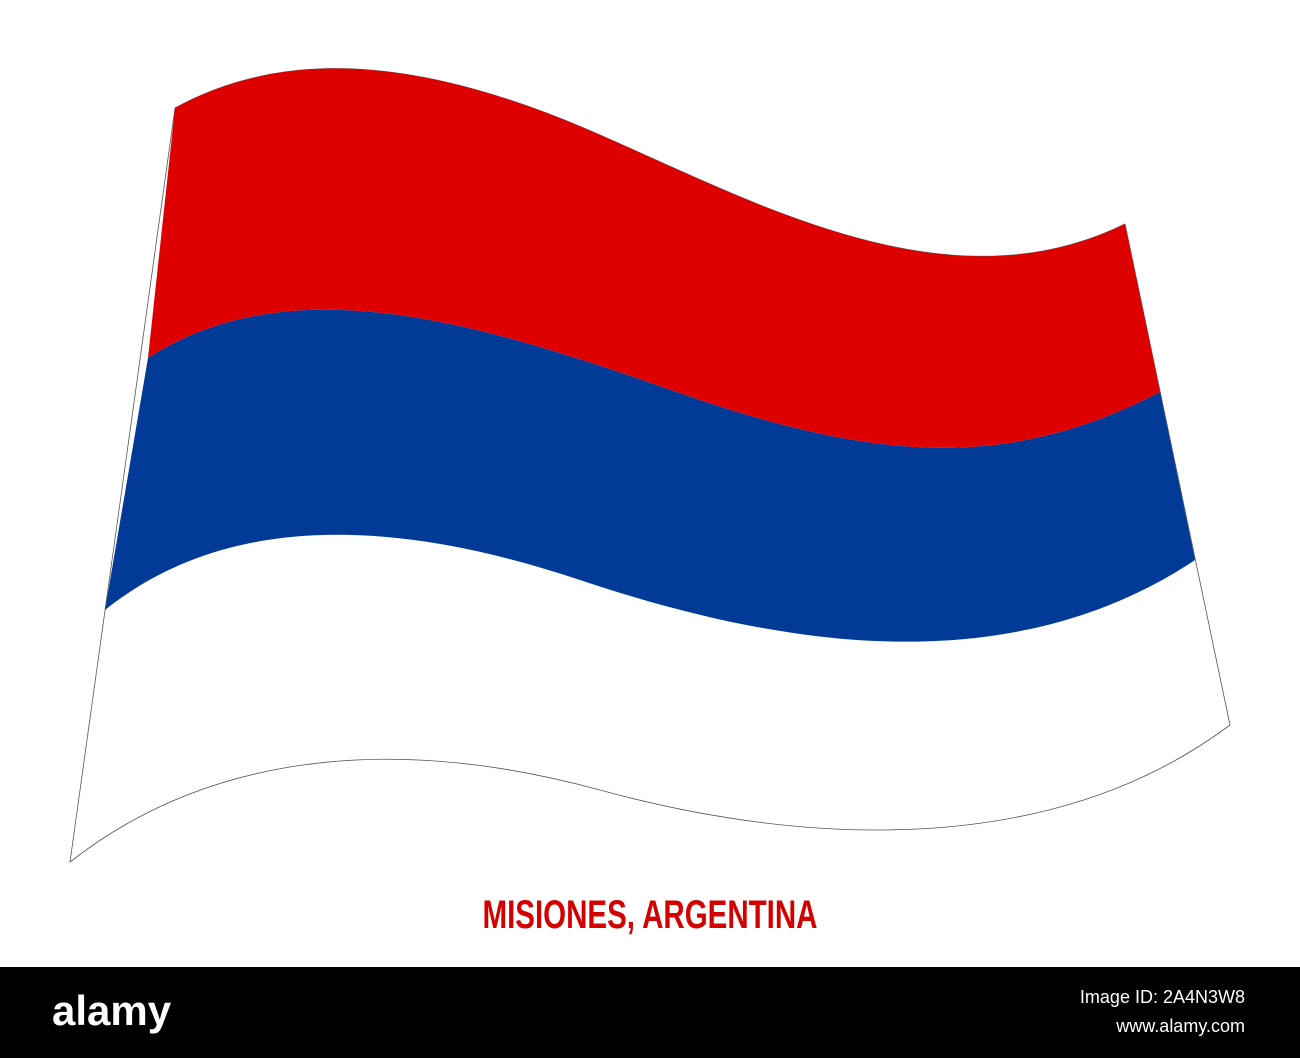  Describe the element at coordinates (1180, 1026) in the screenshot. I see `site-url: www.alamy.com` at that location.